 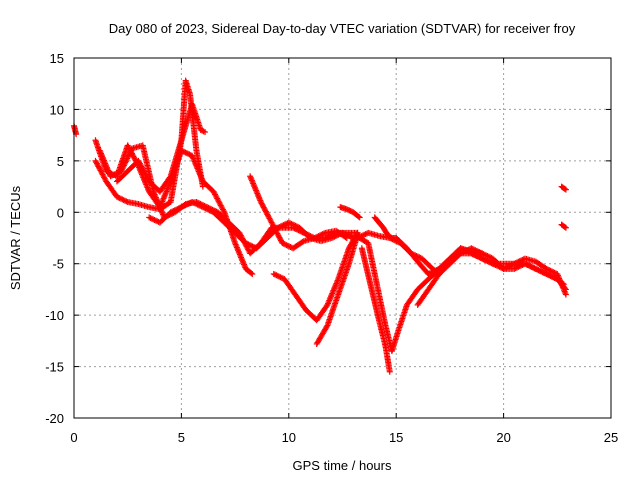 What do you see at coordinates (60, 212) in the screenshot?
I see `y-tick-label: 0` at bounding box center [60, 212].